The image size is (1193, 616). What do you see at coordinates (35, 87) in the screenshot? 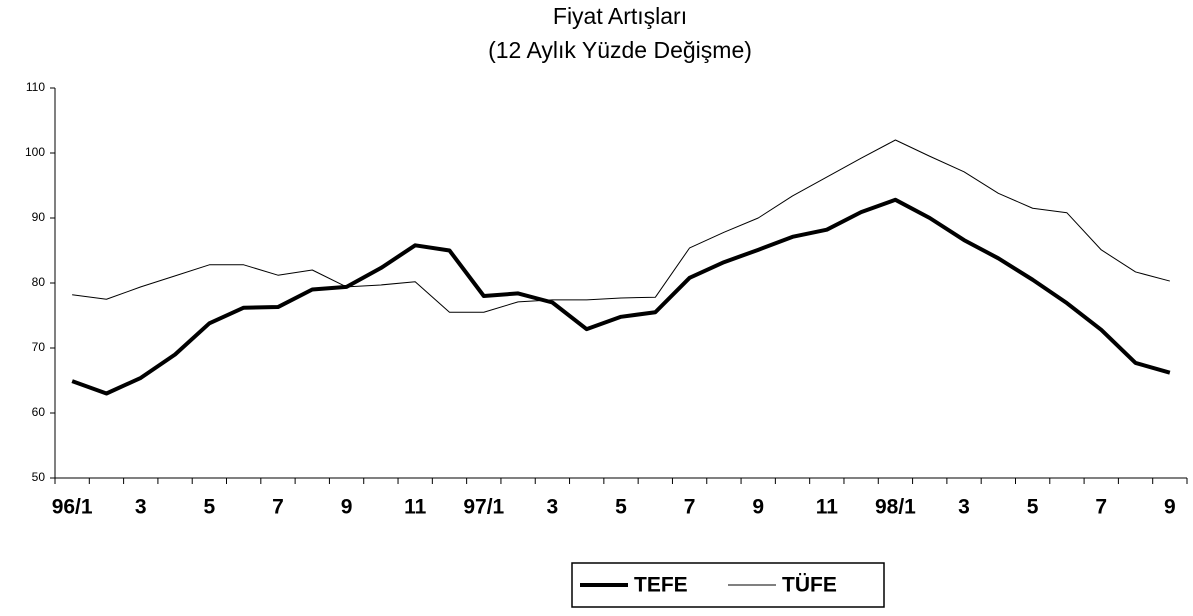
I see `y-tick-label: 110` at bounding box center [35, 87].